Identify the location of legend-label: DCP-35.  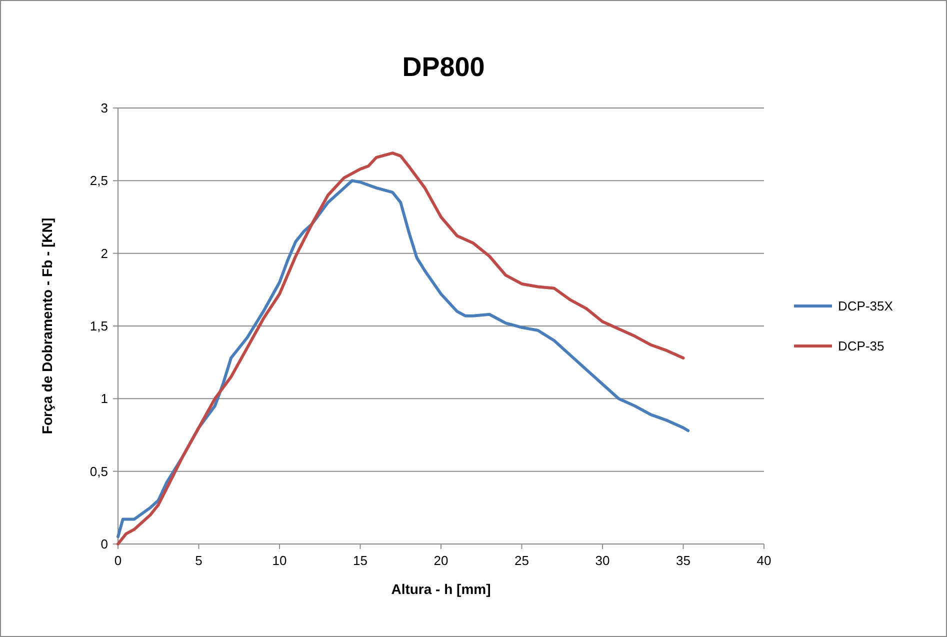
(861, 346).